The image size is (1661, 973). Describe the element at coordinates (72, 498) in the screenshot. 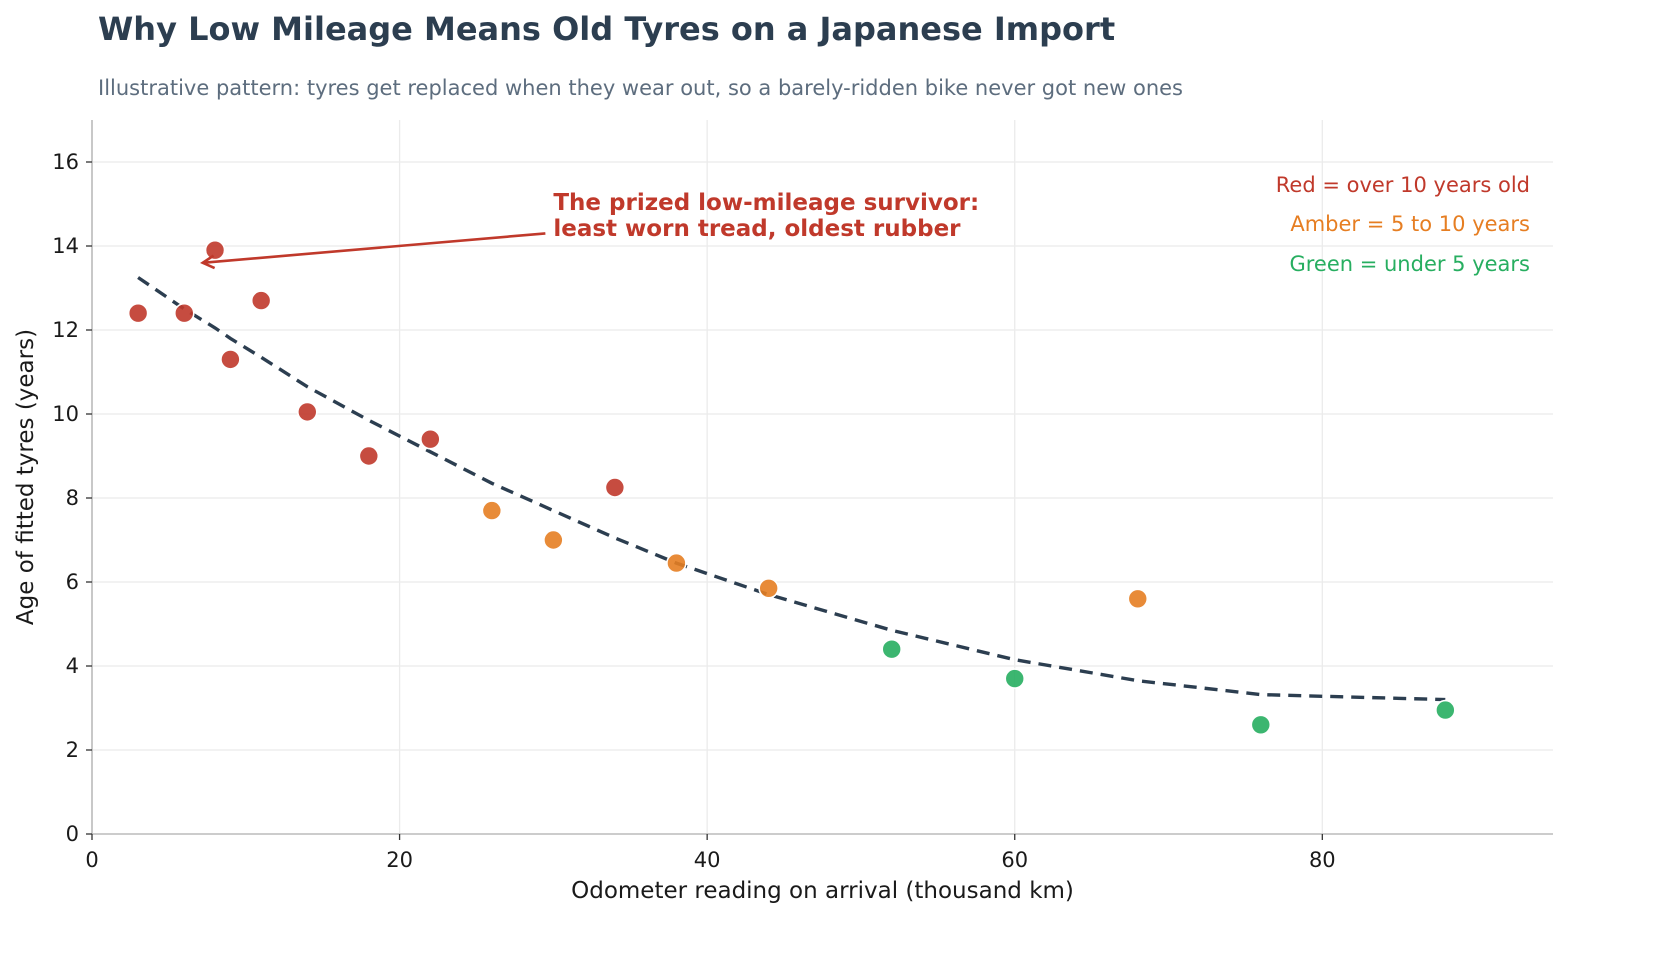

I see `y-tick-label: 8` at that location.